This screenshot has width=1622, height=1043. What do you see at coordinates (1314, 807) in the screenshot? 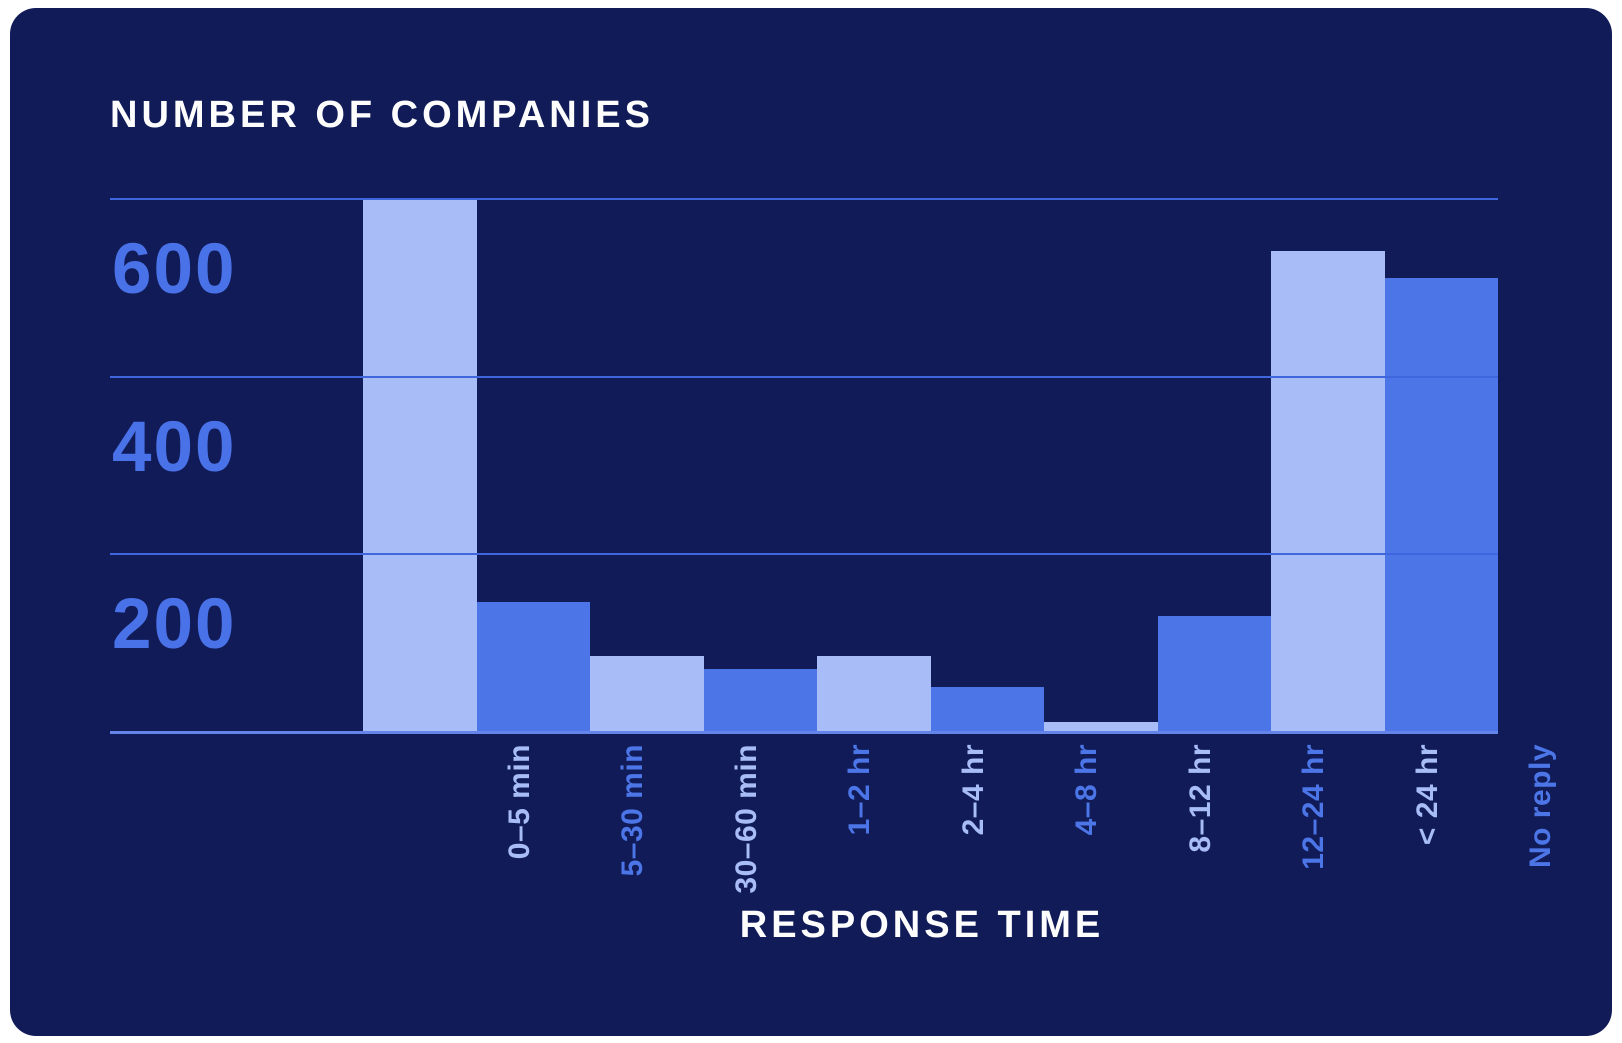
I see `x-tick-label-12-24-hr: 12–24 hr` at bounding box center [1314, 807].